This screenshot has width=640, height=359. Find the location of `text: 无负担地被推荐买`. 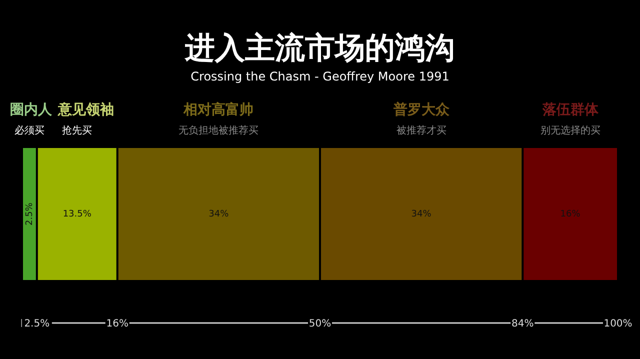

text: 无负担地被推荐买 is located at coordinates (218, 130).